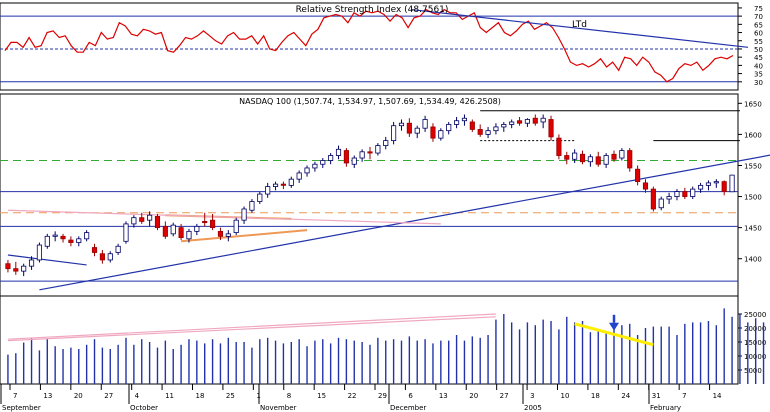 The width and height of the screenshot is (770, 412). Describe the element at coordinates (758, 58) in the screenshot. I see `rsi-tick-label: 45` at that location.